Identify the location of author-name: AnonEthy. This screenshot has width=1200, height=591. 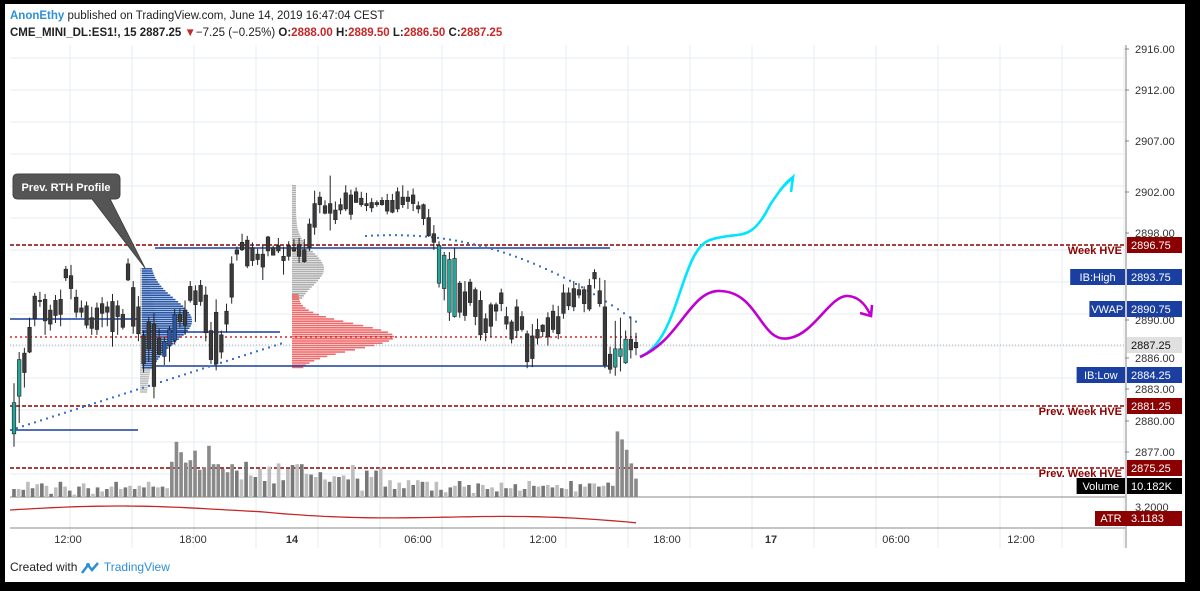
(37, 16).